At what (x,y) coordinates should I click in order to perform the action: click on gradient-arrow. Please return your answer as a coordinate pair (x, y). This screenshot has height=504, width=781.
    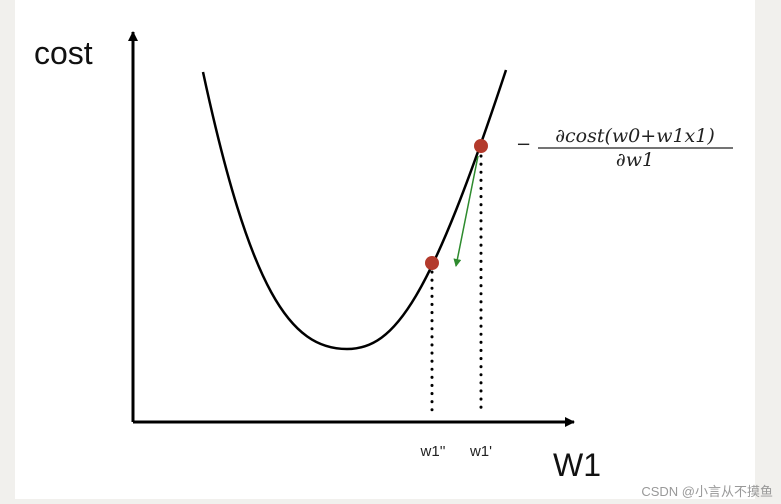
    Looking at the image, I should click on (466, 211).